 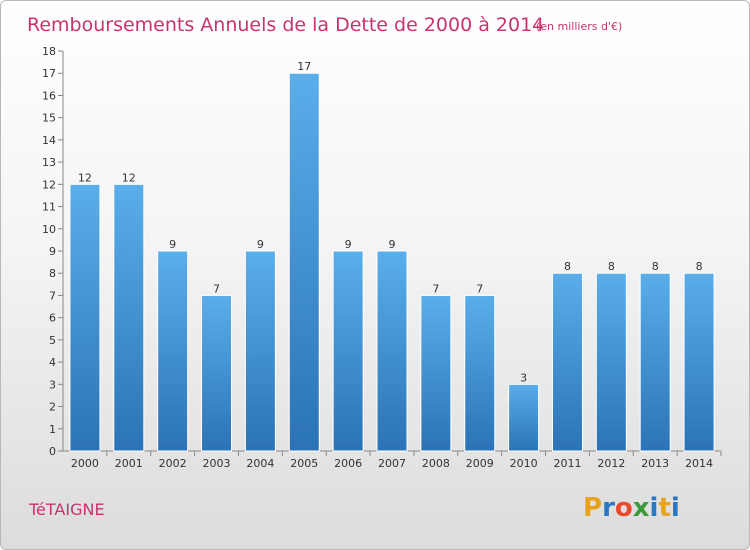 What do you see at coordinates (480, 373) in the screenshot?
I see `bar-2009` at bounding box center [480, 373].